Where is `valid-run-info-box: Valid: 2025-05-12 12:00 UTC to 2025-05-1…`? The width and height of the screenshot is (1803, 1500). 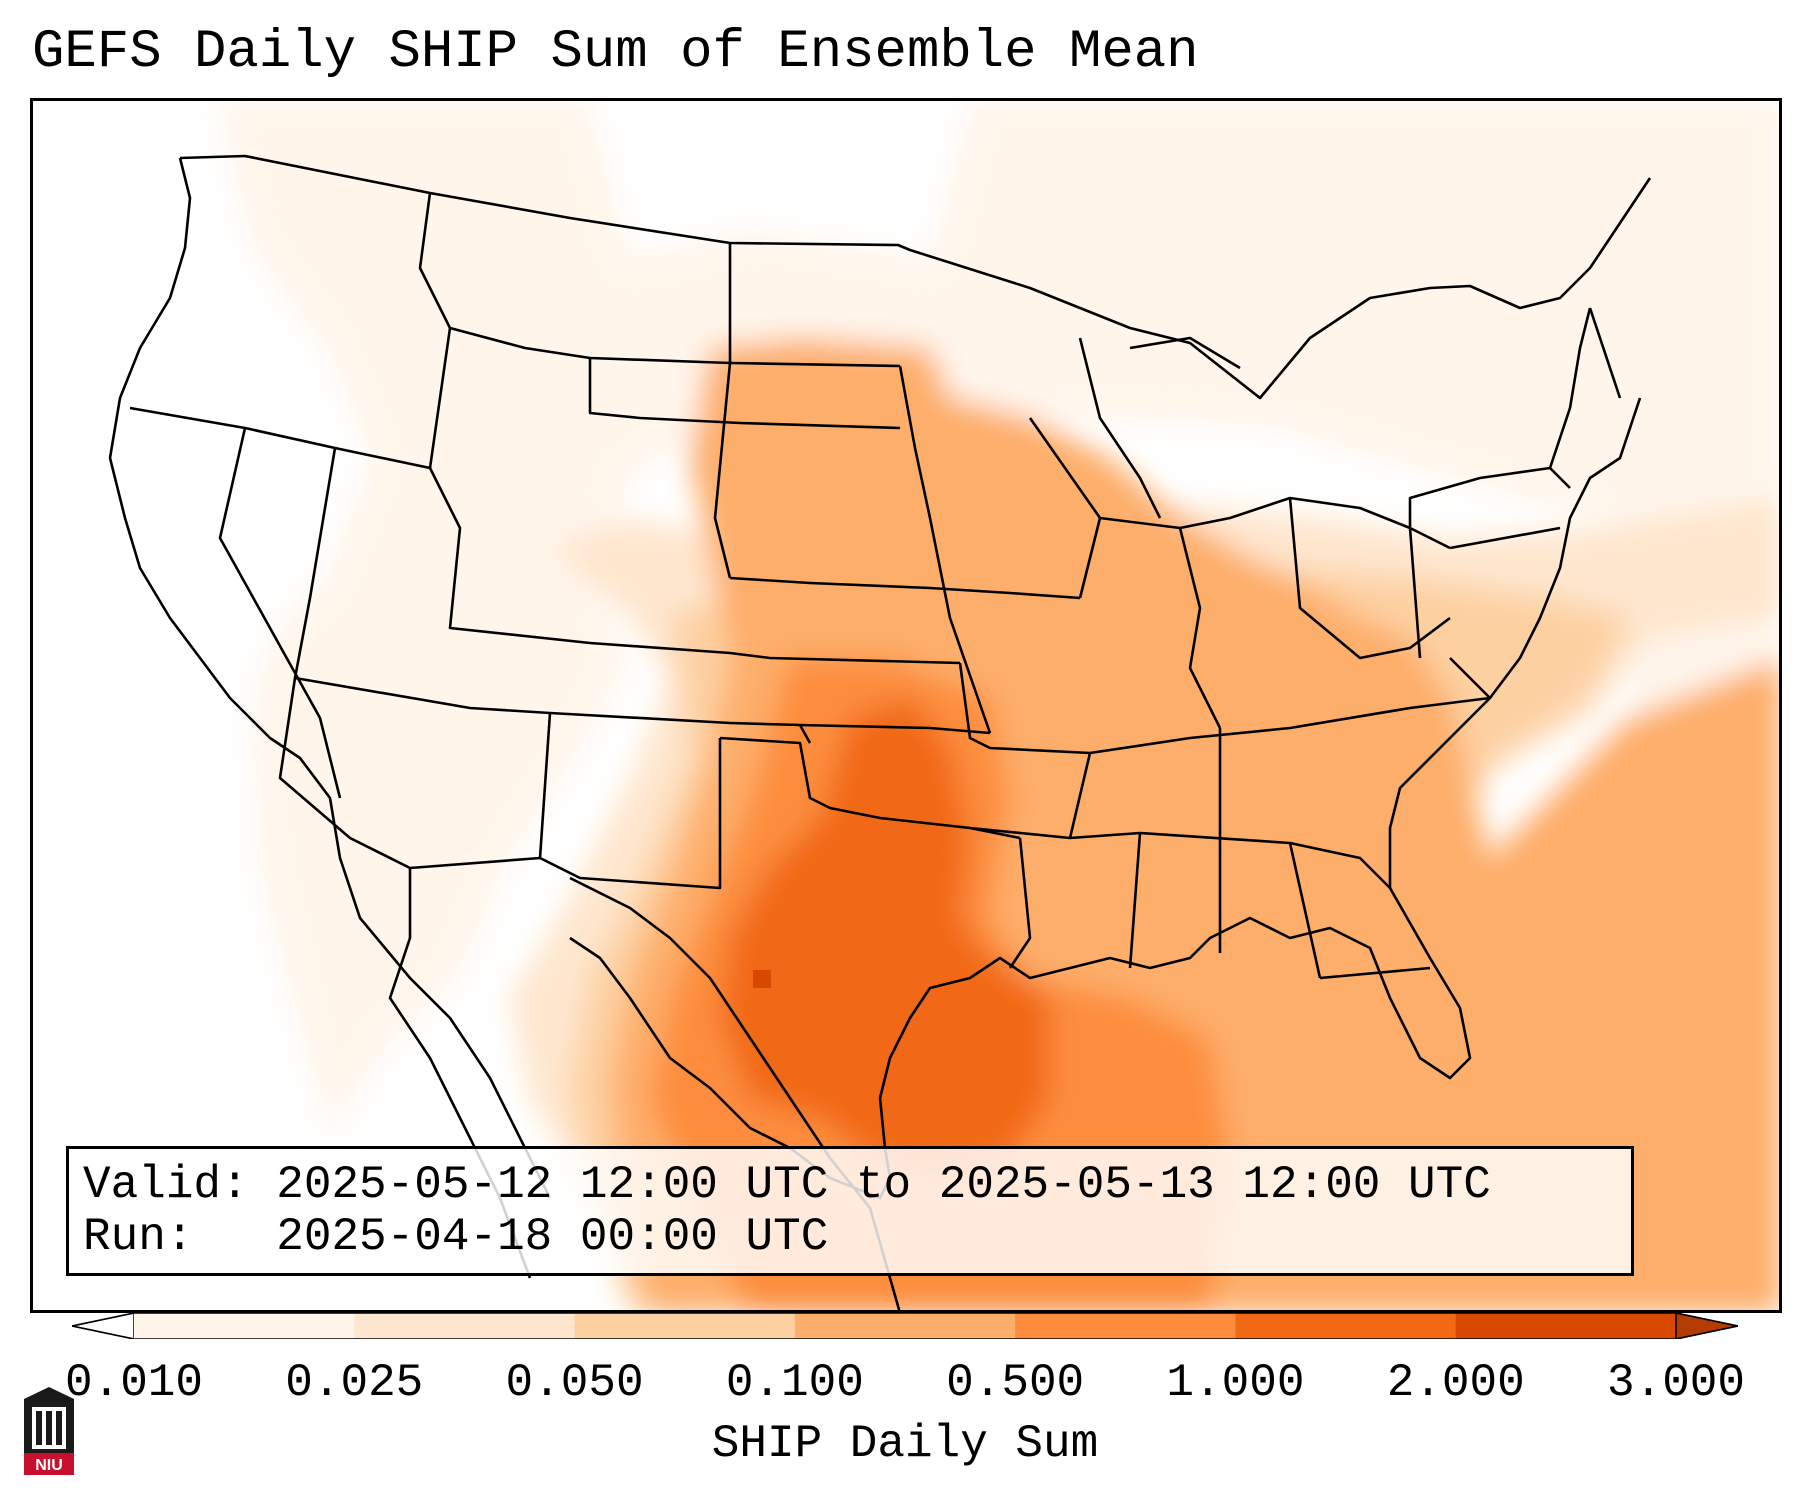
valid-run-info-box: Valid: 2025-05-12 12:00 UTC to 2025-05-1… is located at coordinates (850, 1211).